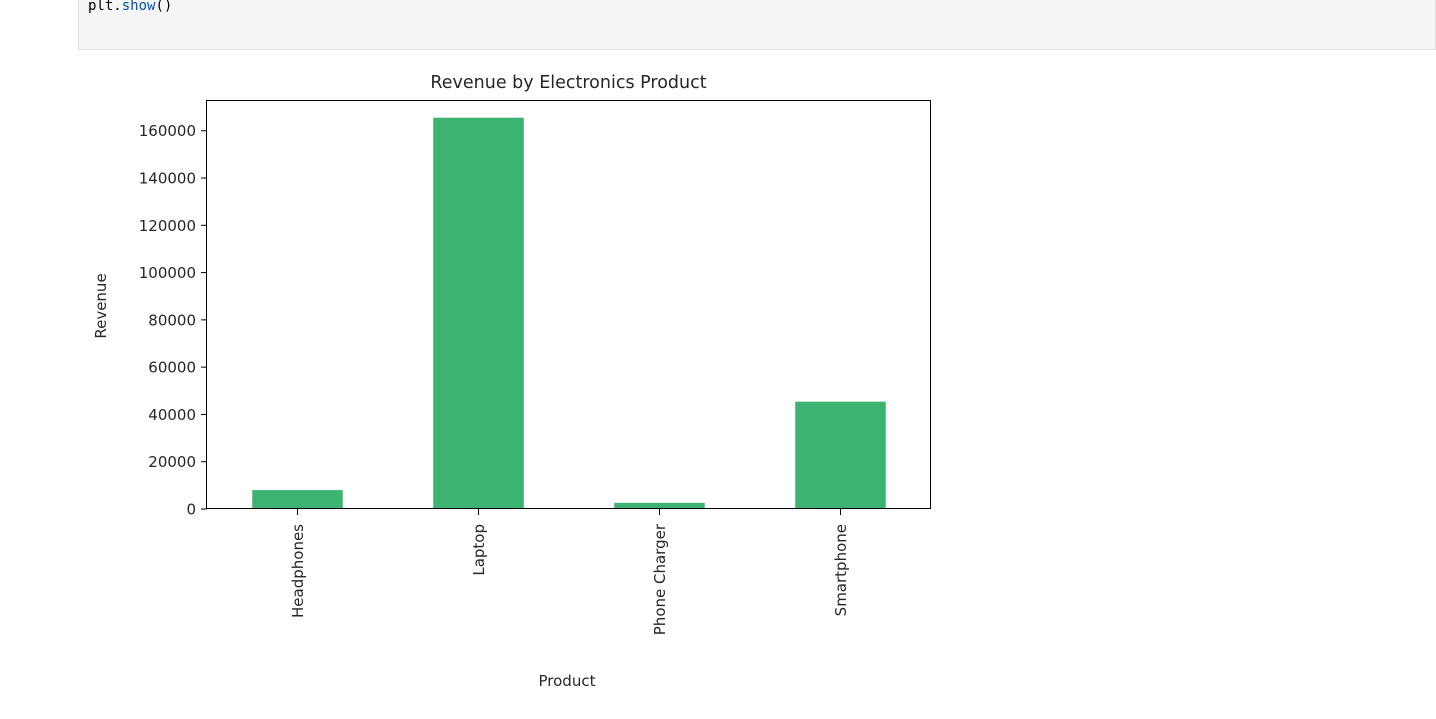  What do you see at coordinates (569, 572) in the screenshot?
I see `x-axis-ticks: Headphones Laptop Phone Charger Smartphone` at bounding box center [569, 572].